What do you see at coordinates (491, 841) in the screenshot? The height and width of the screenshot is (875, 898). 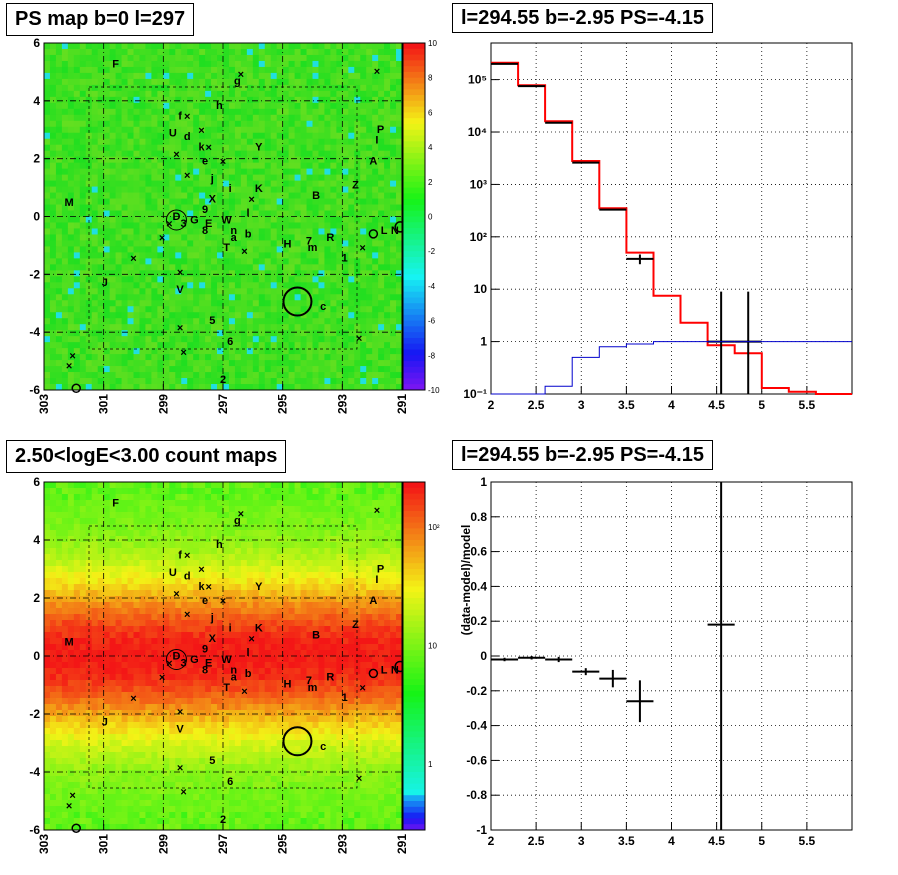 I see `residual-x-tick-label: 2` at bounding box center [491, 841].